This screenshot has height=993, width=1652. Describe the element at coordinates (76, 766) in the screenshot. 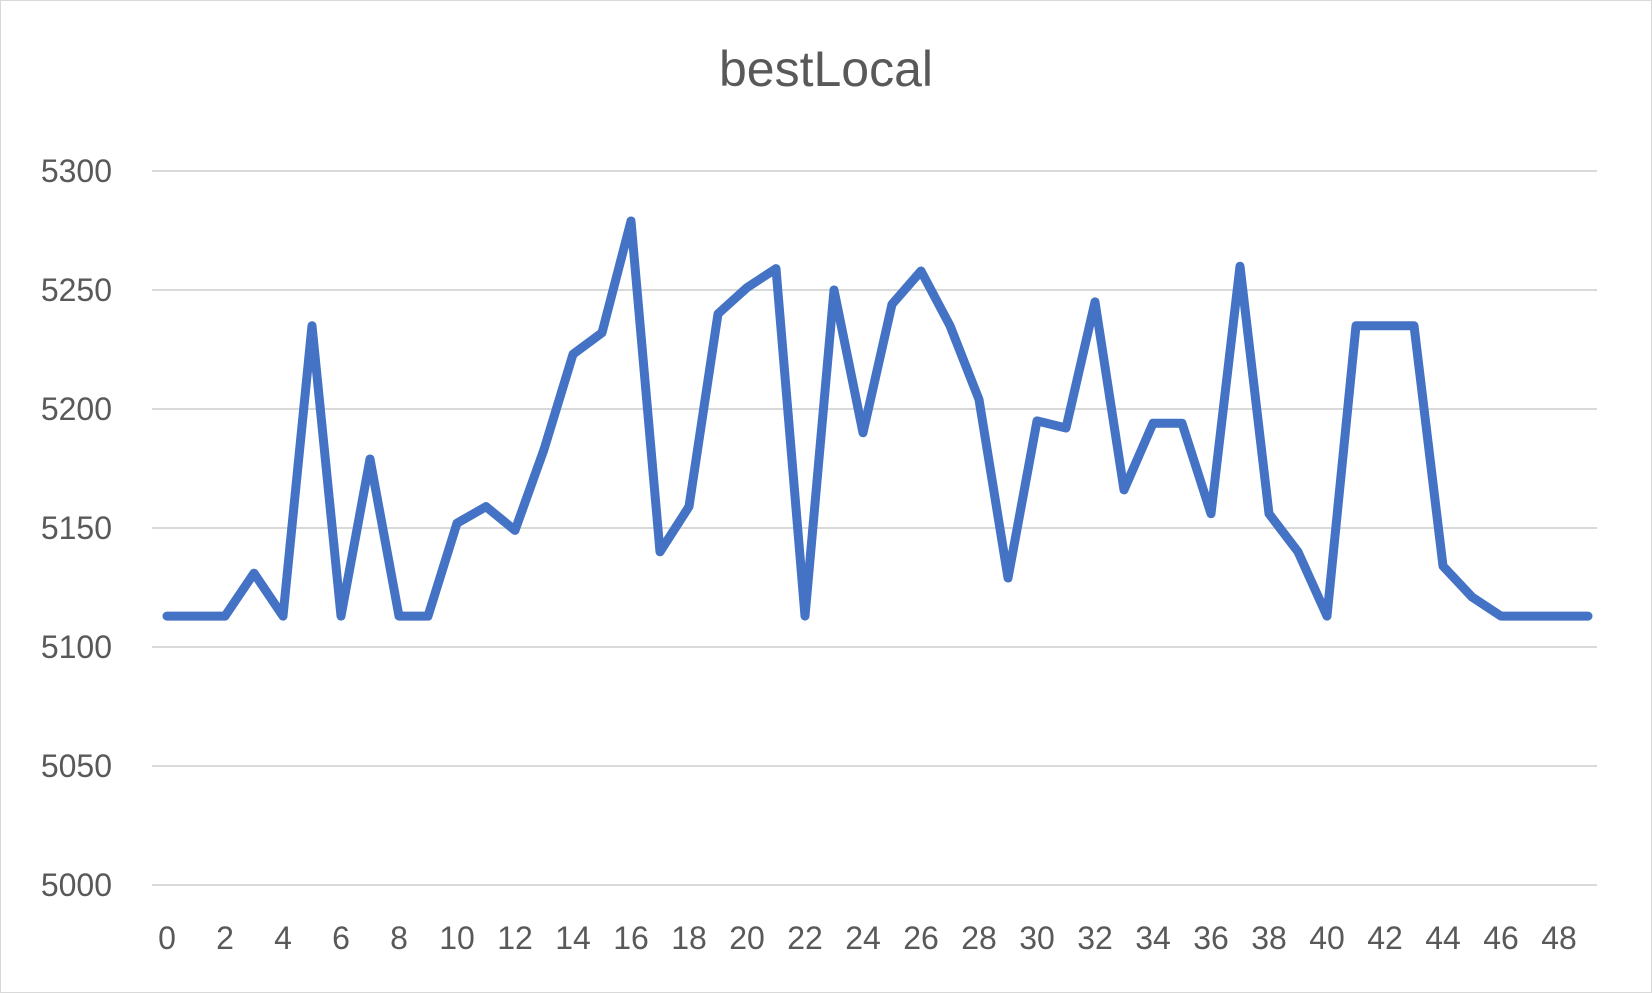

I see `y-tick-label: 5050` at that location.